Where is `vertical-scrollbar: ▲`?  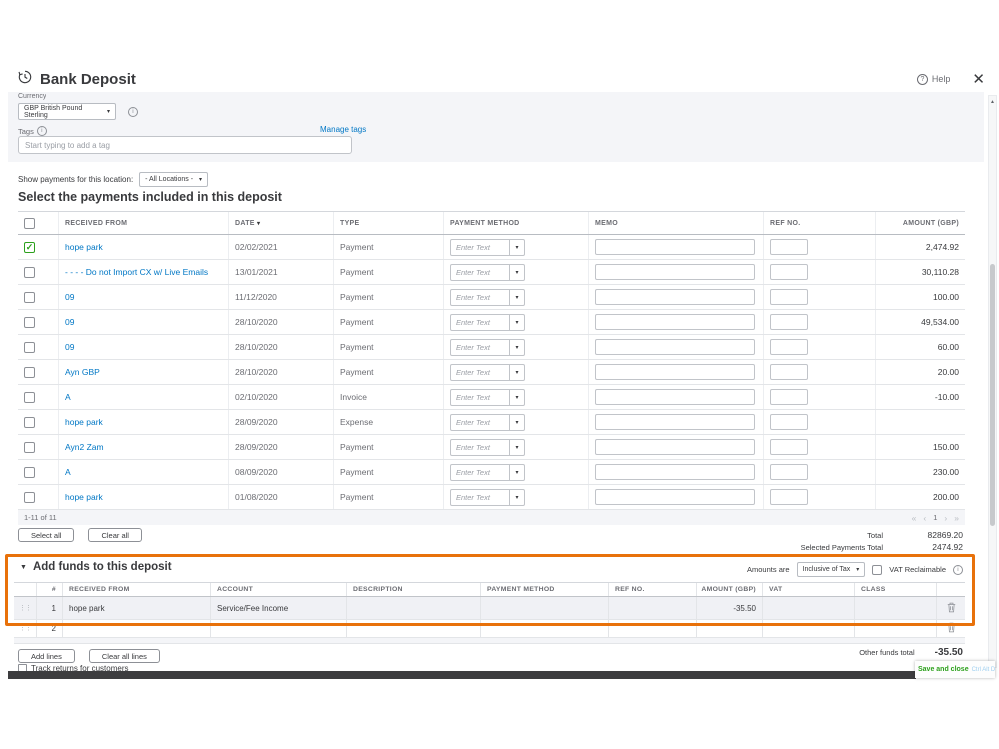 vertical-scrollbar: ▲ is located at coordinates (992, 381).